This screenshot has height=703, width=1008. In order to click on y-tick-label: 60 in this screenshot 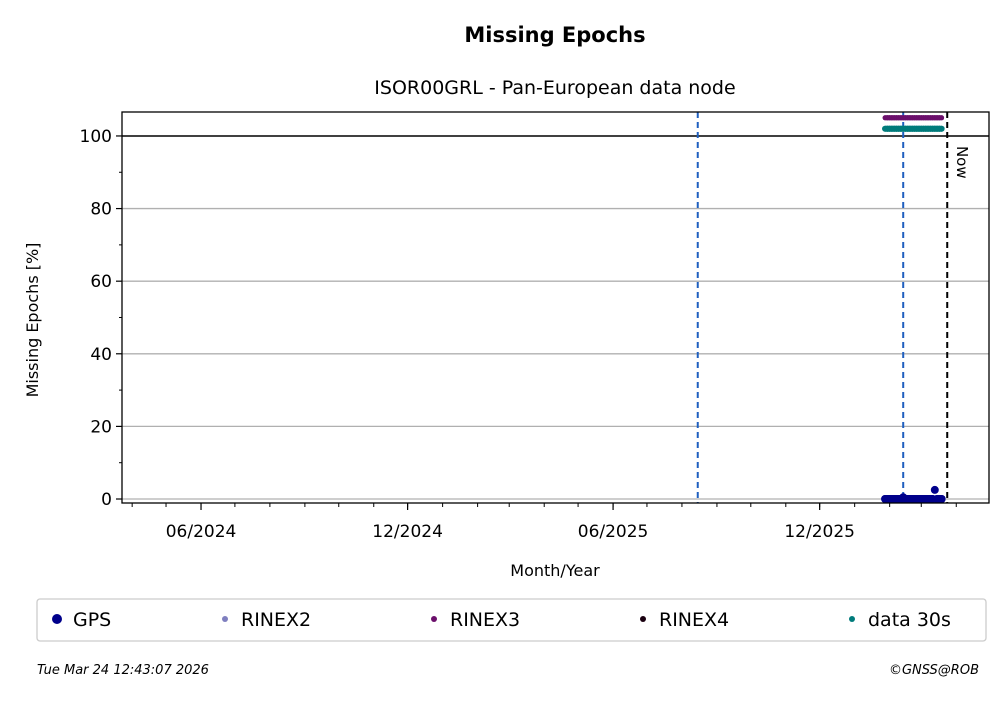, I will do `click(101, 282)`.